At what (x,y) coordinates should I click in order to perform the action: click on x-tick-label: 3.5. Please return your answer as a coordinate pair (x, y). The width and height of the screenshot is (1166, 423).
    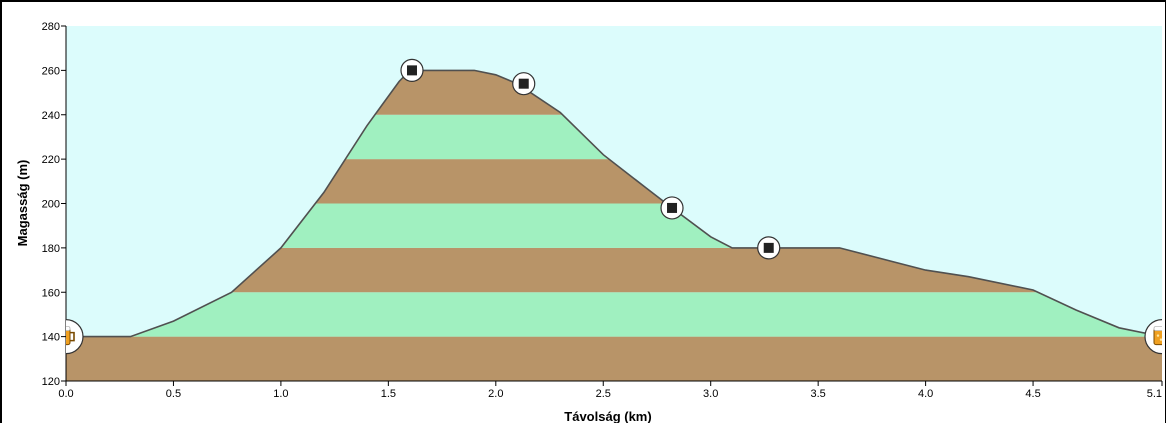
    Looking at the image, I should click on (818, 394).